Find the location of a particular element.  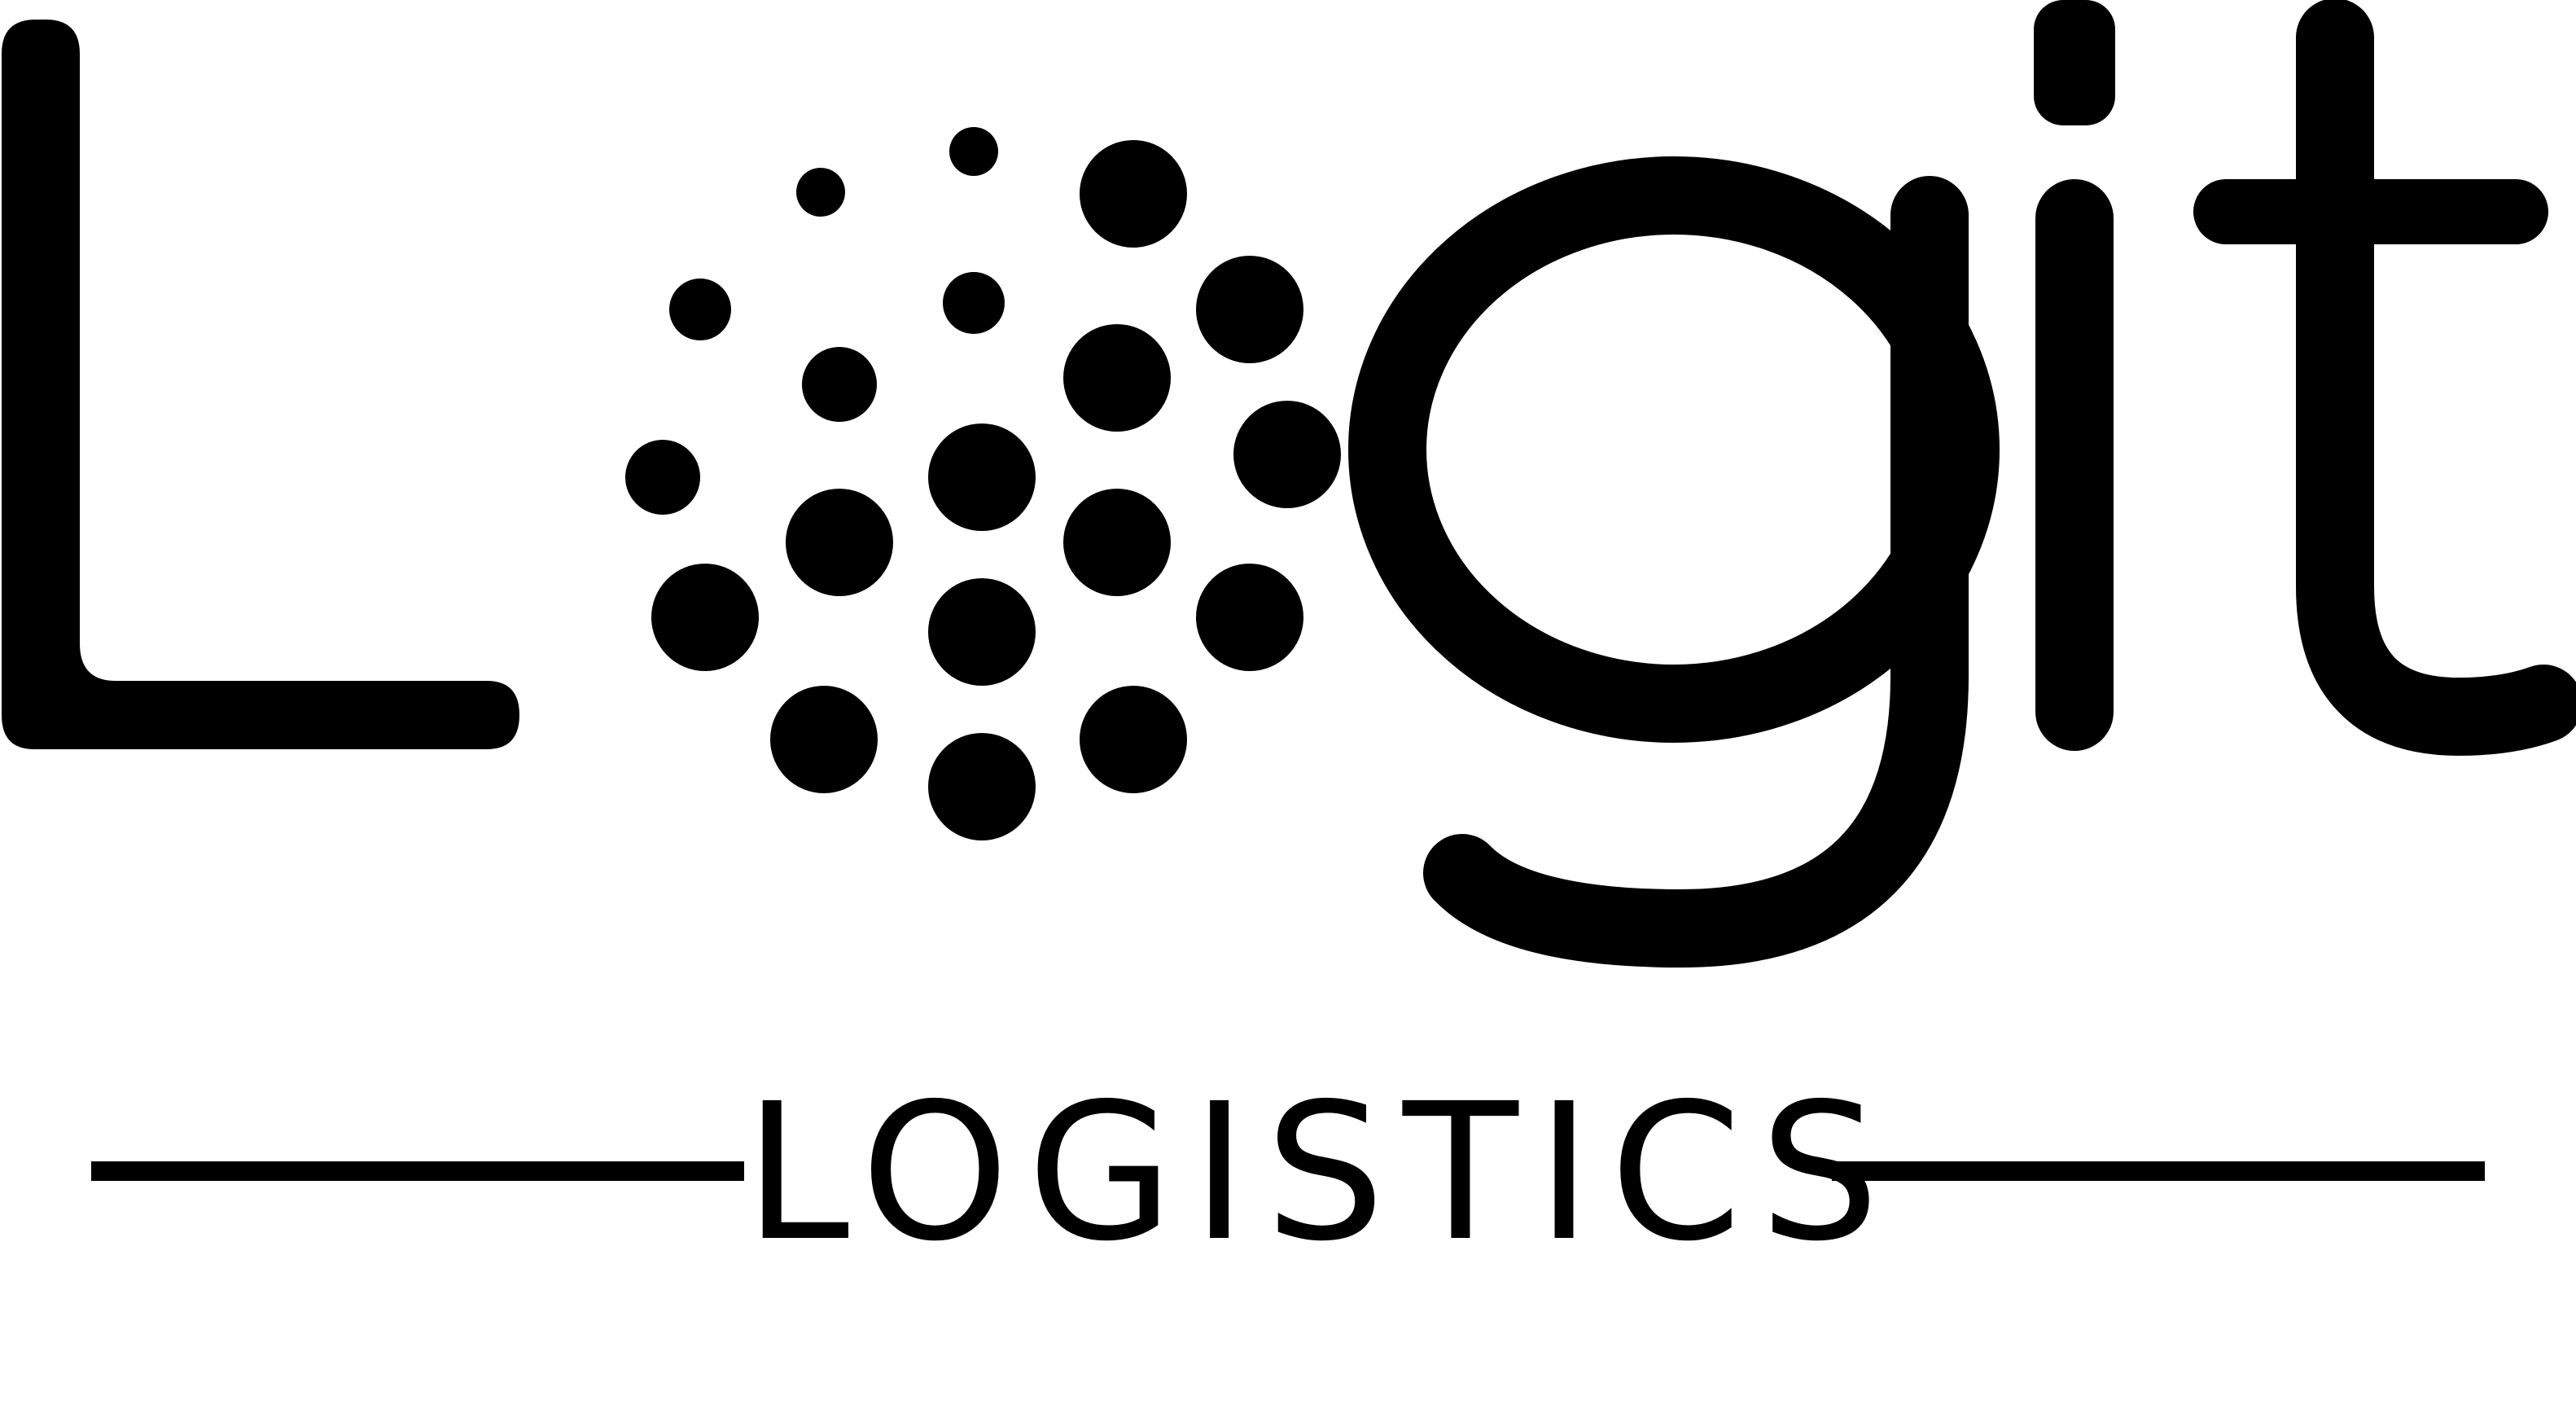

wordmark-letter-l is located at coordinates (260, 384).